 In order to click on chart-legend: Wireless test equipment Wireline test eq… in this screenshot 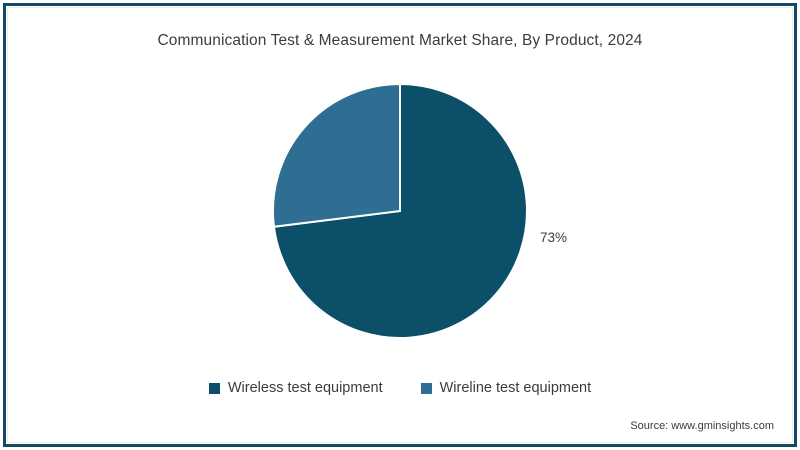, I will do `click(400, 388)`.